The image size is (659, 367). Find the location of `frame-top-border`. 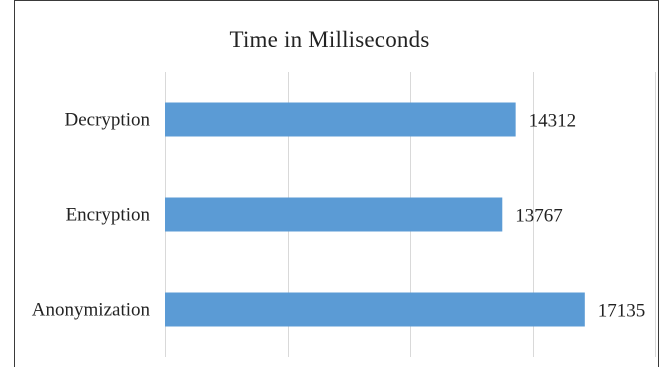

frame-top-border is located at coordinates (336, 0).